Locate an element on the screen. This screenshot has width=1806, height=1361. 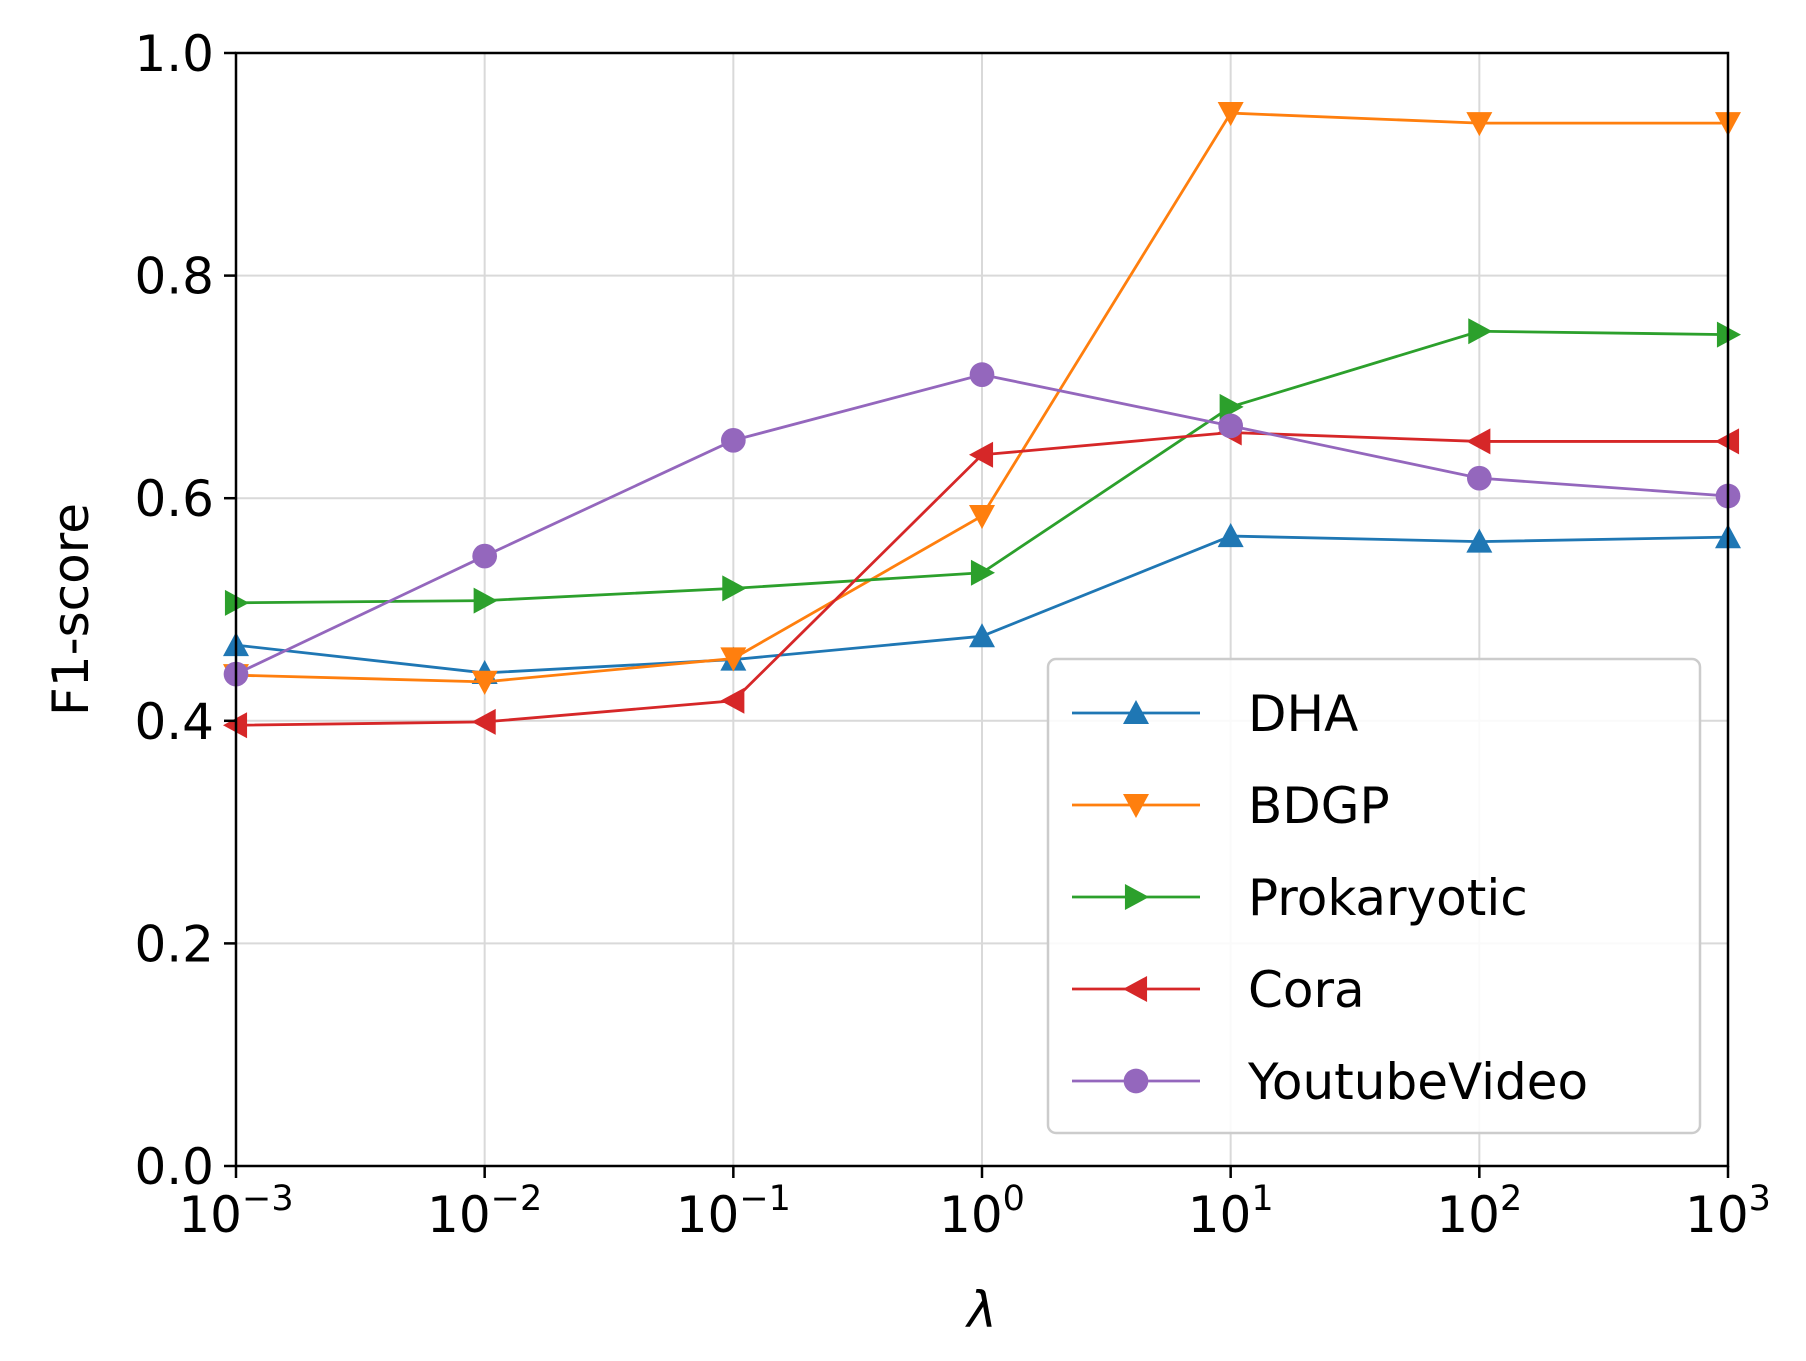
x-tick-label: 10³ is located at coordinates (1728, 1211).